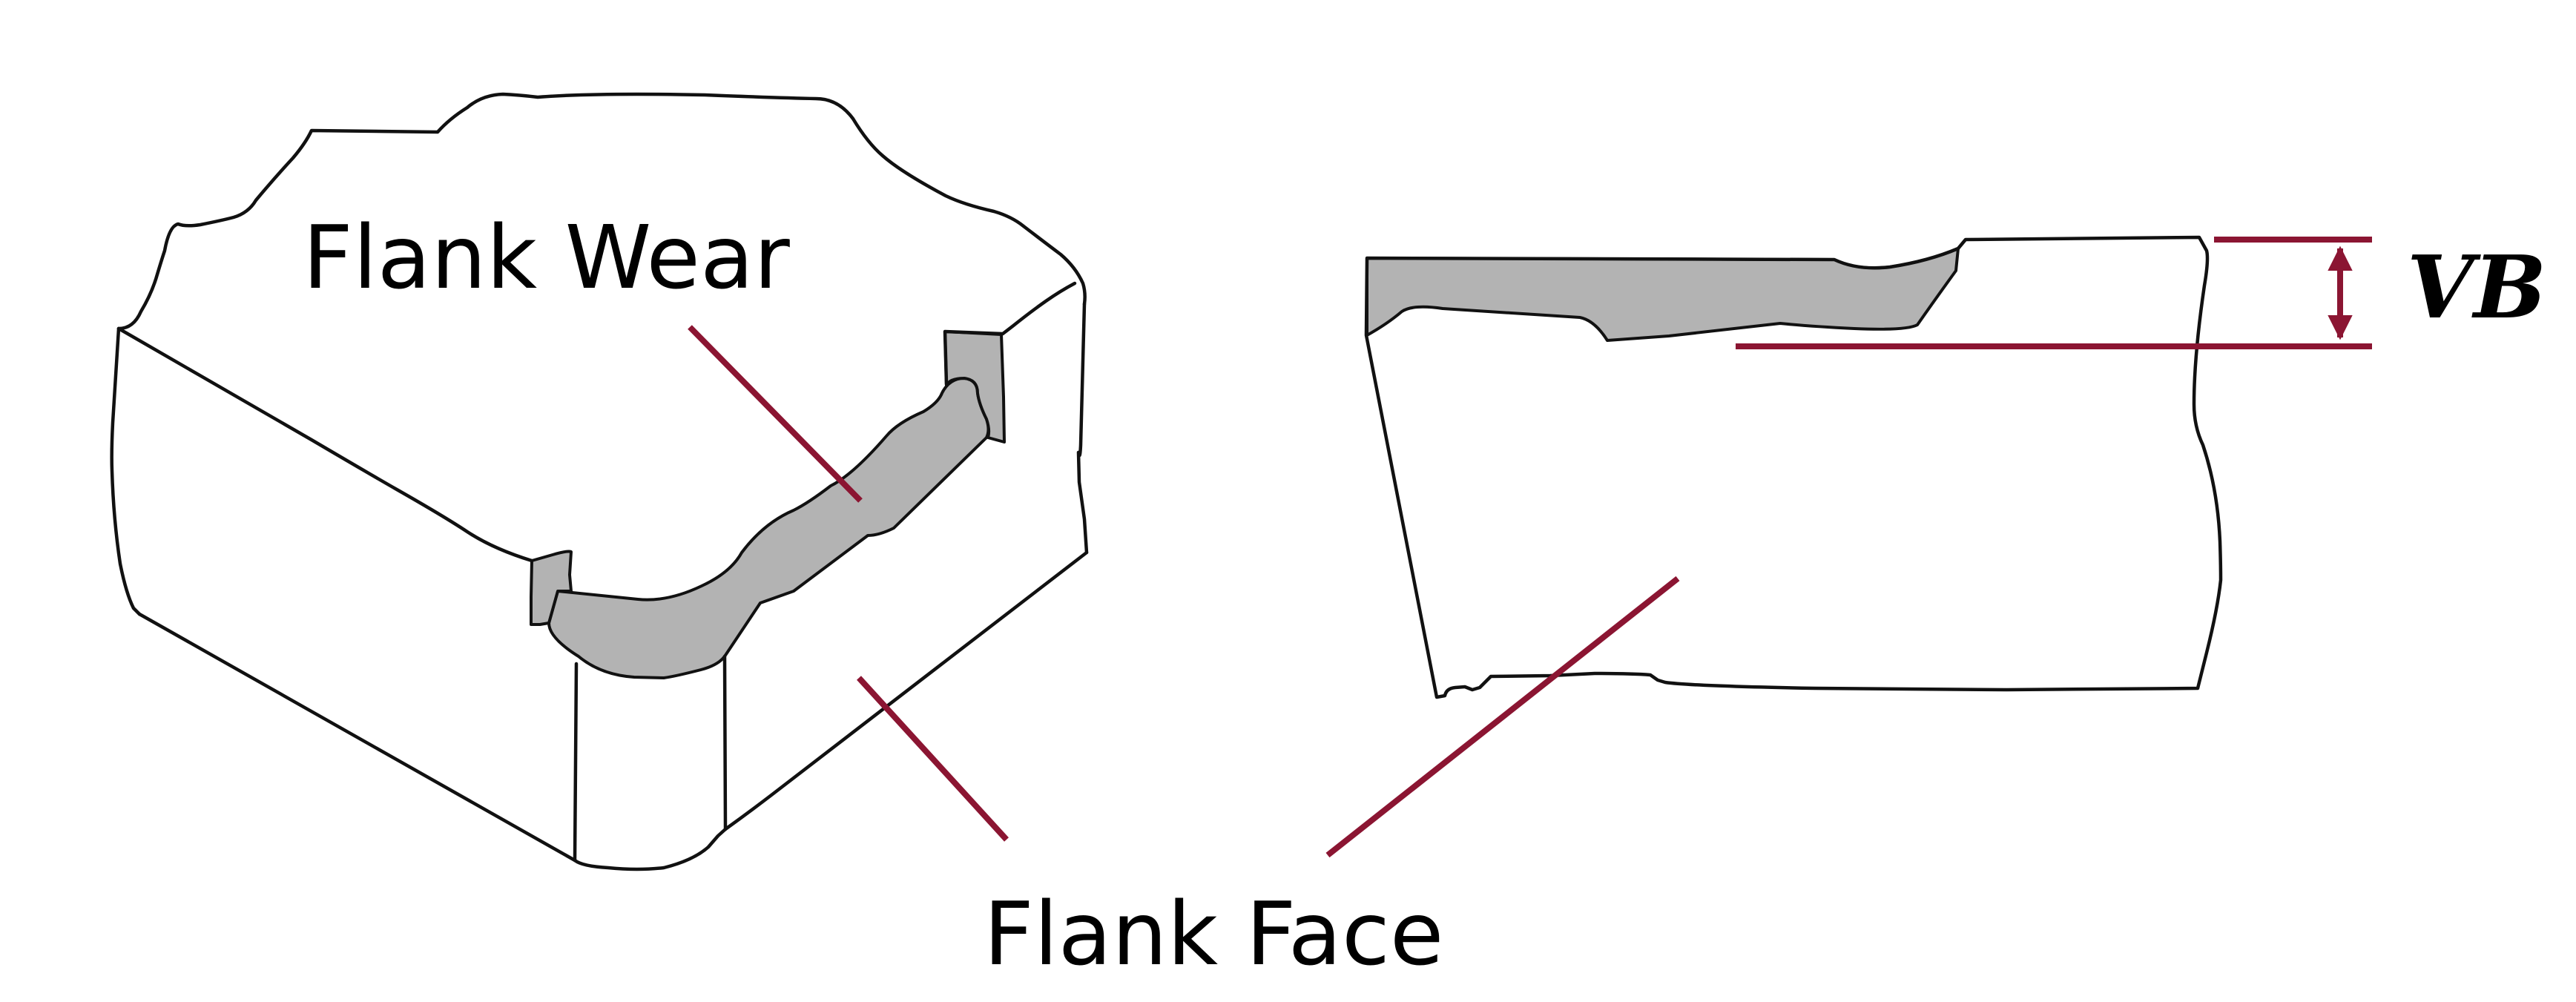 This screenshot has height=1002, width=2576. I want to click on nose-bottom-edge, so click(650, 849).